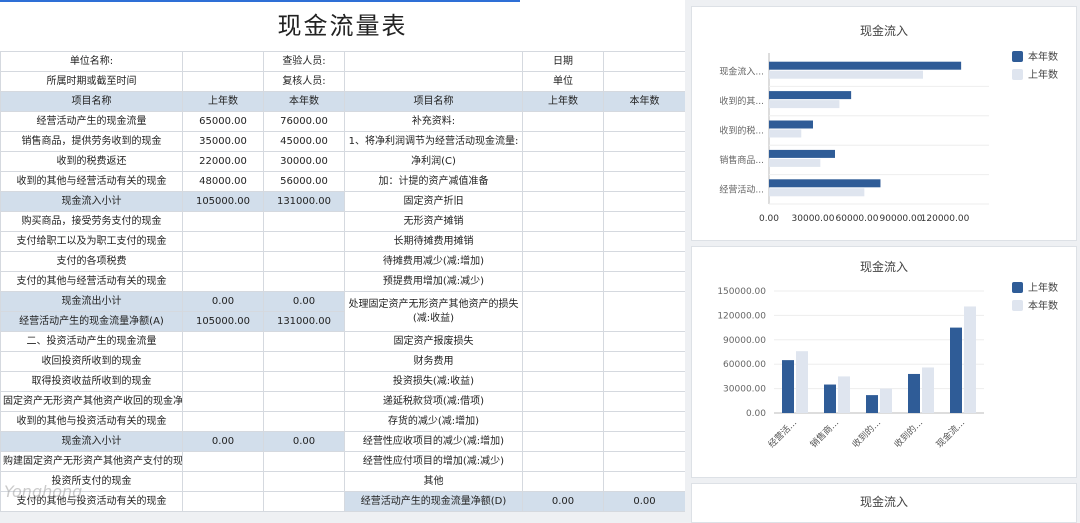 This screenshot has height=523, width=1080. What do you see at coordinates (769, 219) in the screenshot?
I see `x-tick-label: 0.00` at bounding box center [769, 219].